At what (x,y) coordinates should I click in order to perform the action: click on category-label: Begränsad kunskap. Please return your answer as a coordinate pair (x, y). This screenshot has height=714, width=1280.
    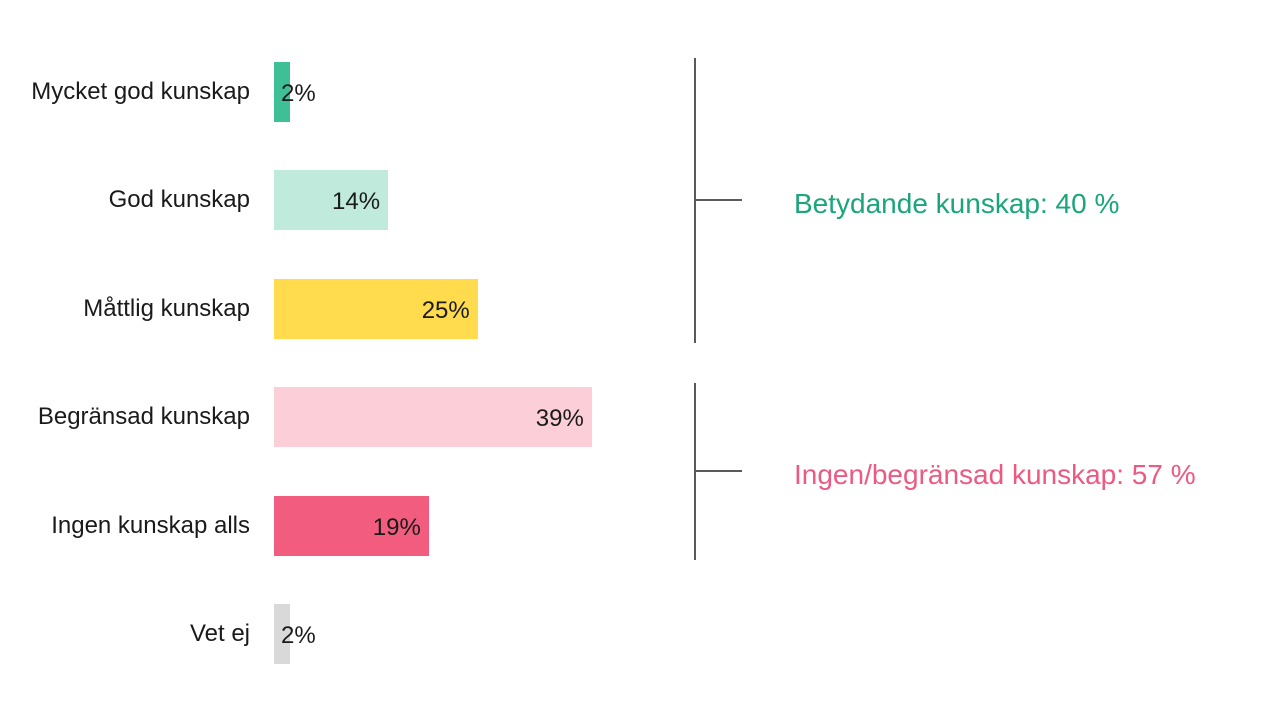
    Looking at the image, I should click on (143, 417).